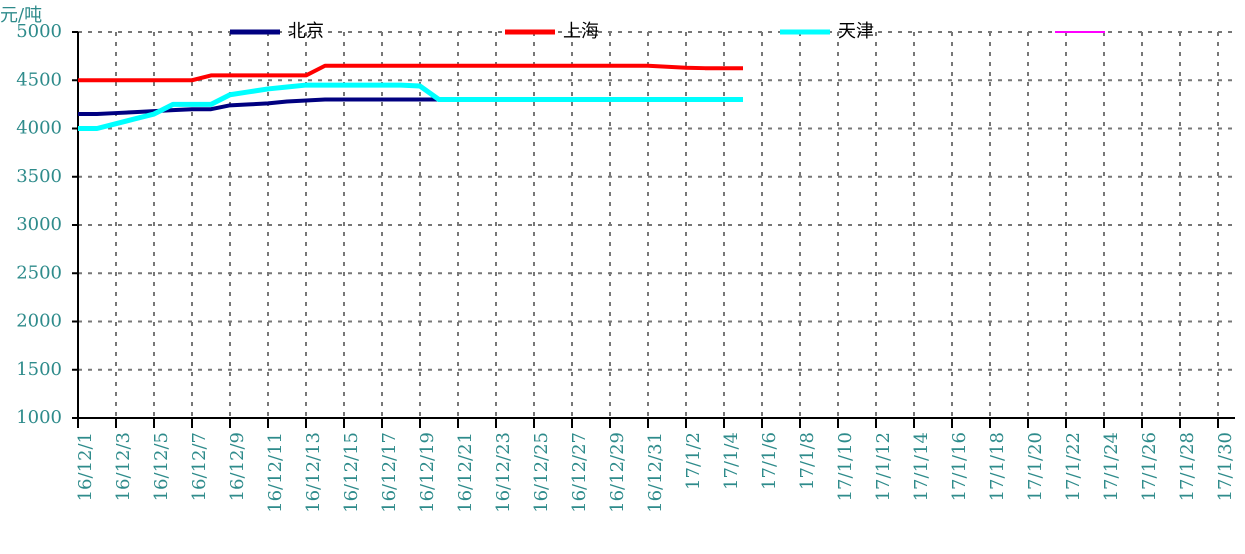 The height and width of the screenshot is (554, 1245). I want to click on legend-label: 北京, so click(306, 31).